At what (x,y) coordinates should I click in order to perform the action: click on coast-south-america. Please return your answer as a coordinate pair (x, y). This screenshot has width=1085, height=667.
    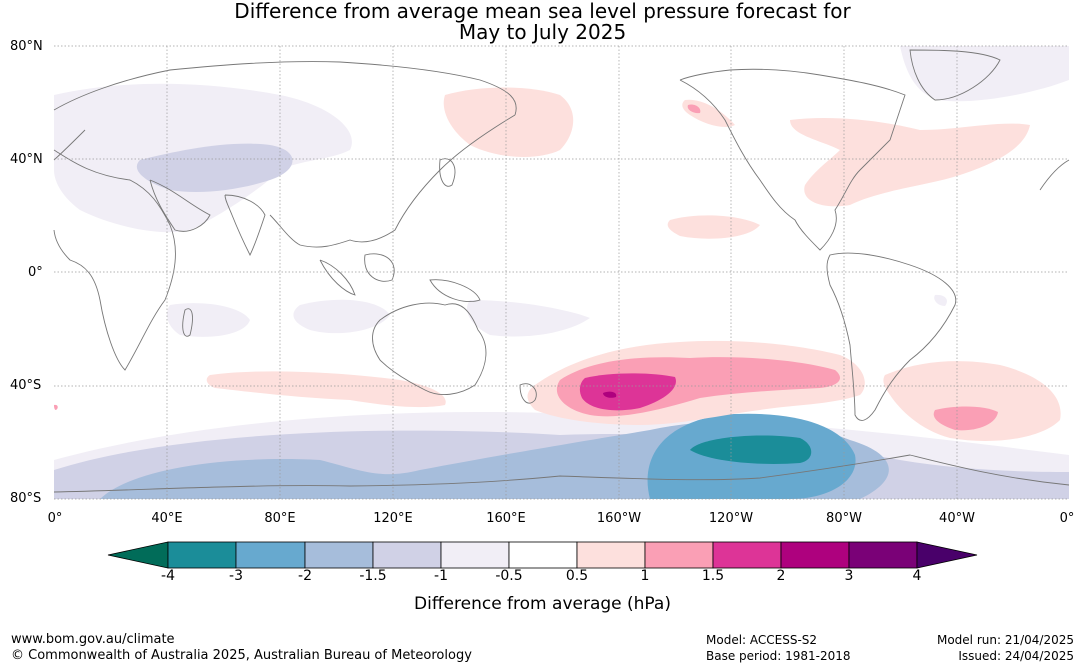
    Looking at the image, I should click on (891, 336).